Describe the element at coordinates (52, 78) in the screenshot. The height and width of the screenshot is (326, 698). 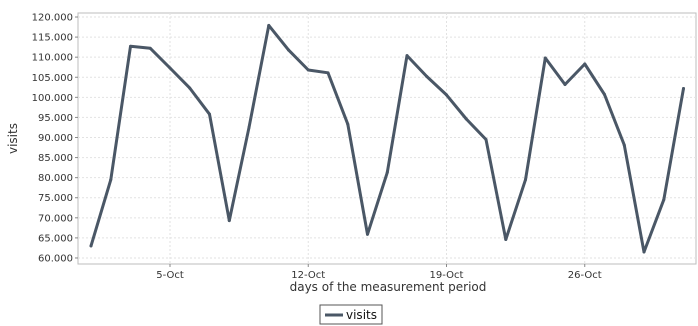
I see `y-tick-label: 105.000` at that location.